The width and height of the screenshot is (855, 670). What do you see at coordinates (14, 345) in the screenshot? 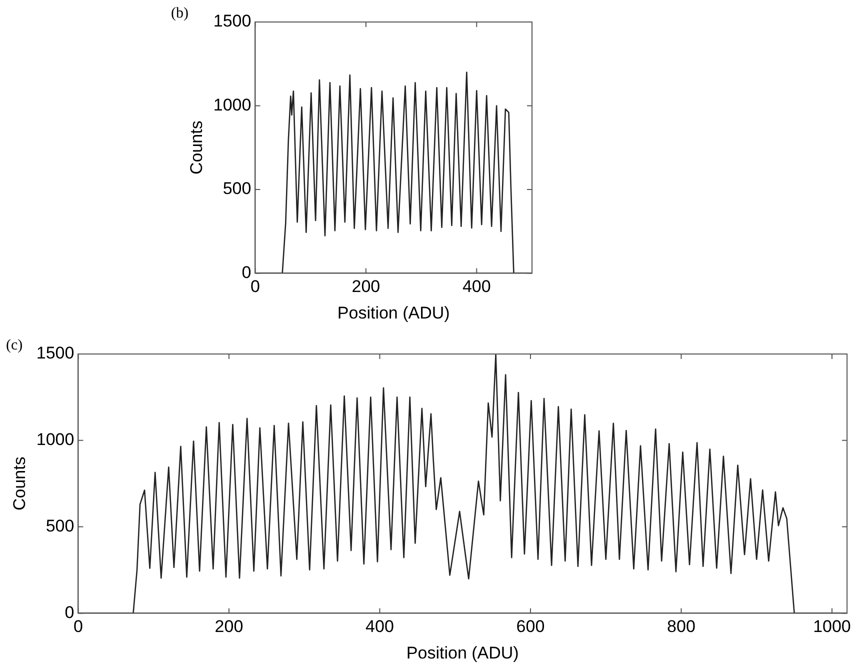
I see `text: (c)` at bounding box center [14, 345].